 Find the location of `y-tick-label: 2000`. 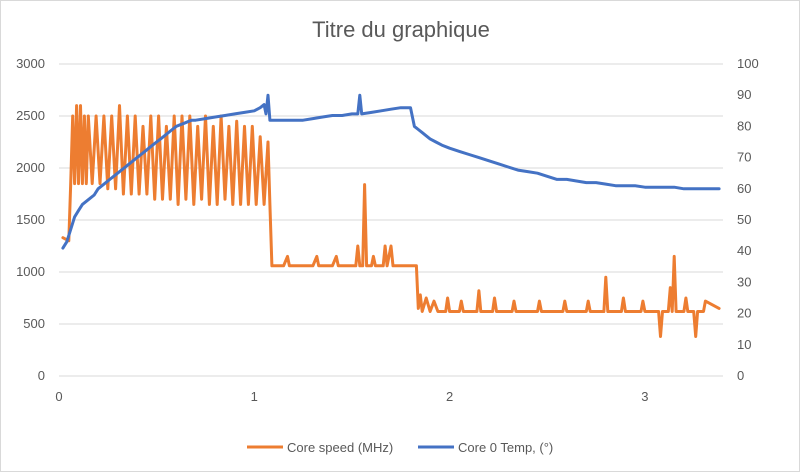

y-tick-label: 2000 is located at coordinates (30, 167).